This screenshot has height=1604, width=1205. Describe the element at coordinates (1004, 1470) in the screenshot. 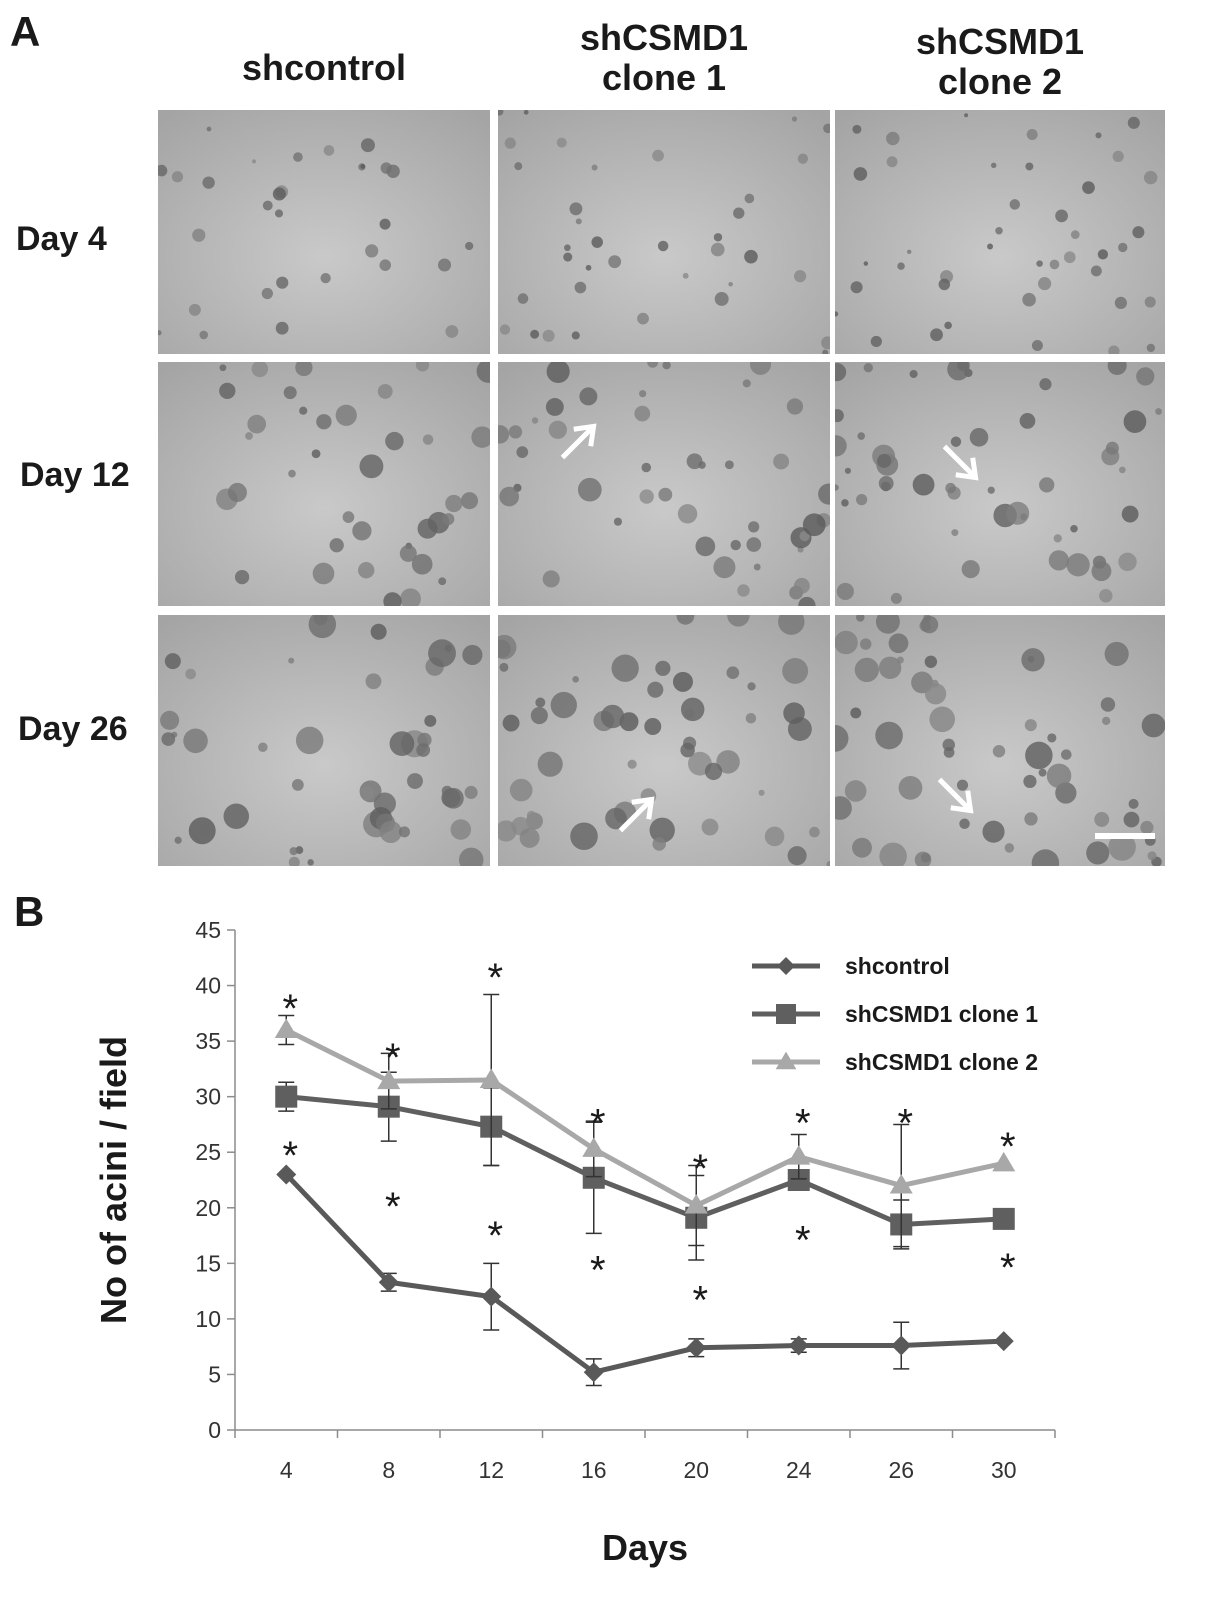

I see `x-tick-label: 30` at that location.